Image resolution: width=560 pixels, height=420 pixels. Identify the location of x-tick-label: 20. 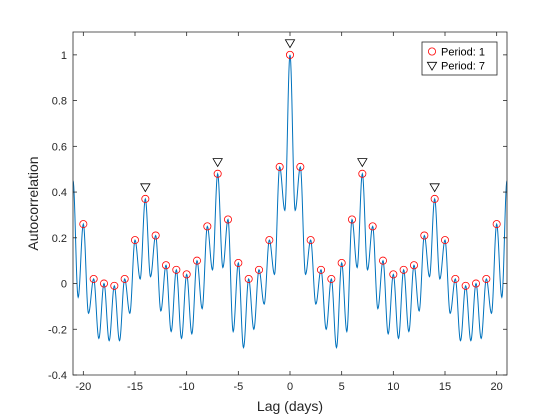
(497, 387).